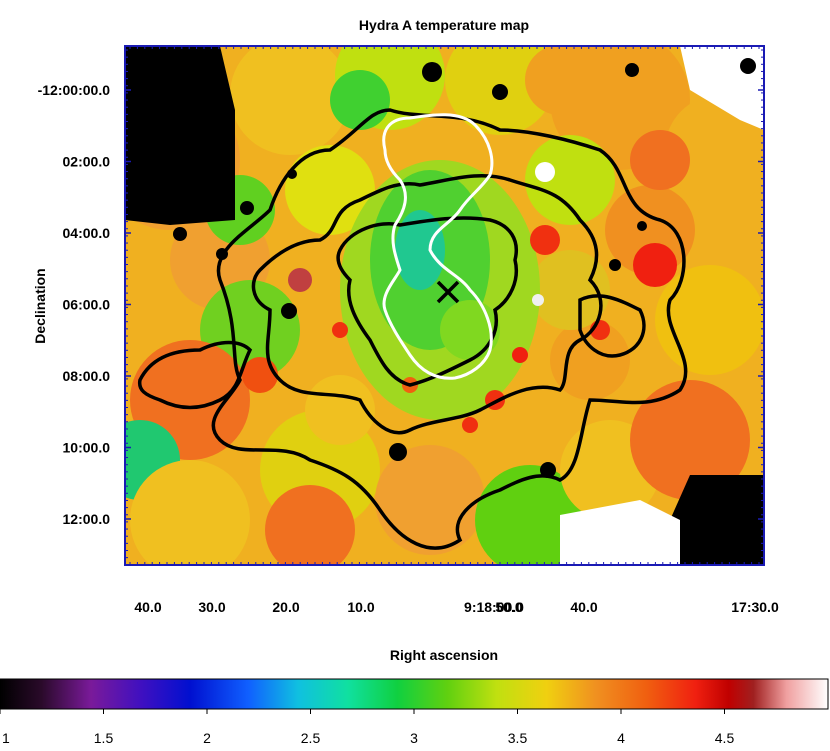  I want to click on y-tick-label: 12:00.0, so click(87, 519).